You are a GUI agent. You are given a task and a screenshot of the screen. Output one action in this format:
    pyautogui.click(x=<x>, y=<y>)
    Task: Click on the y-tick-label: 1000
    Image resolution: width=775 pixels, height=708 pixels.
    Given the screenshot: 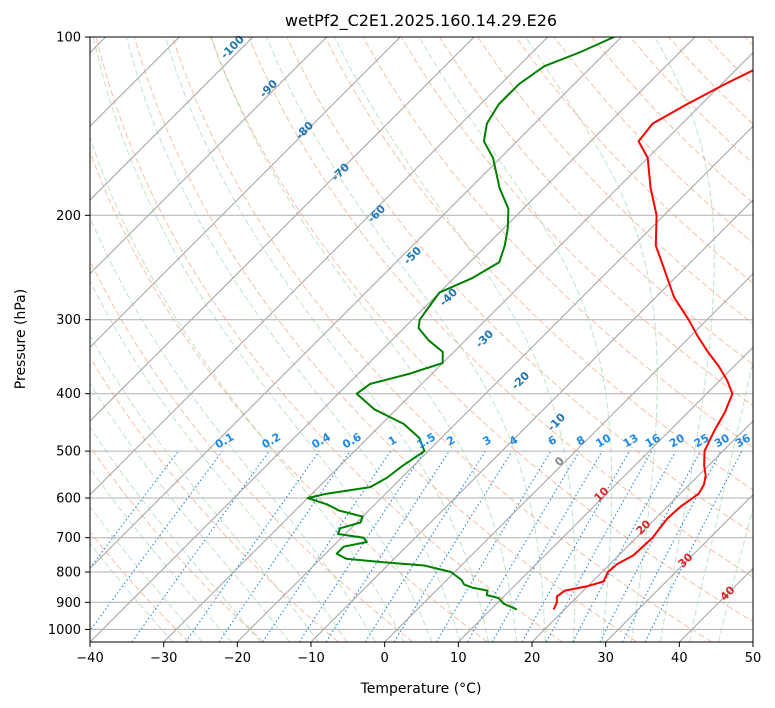 What is the action you would take?
    pyautogui.click(x=64, y=630)
    